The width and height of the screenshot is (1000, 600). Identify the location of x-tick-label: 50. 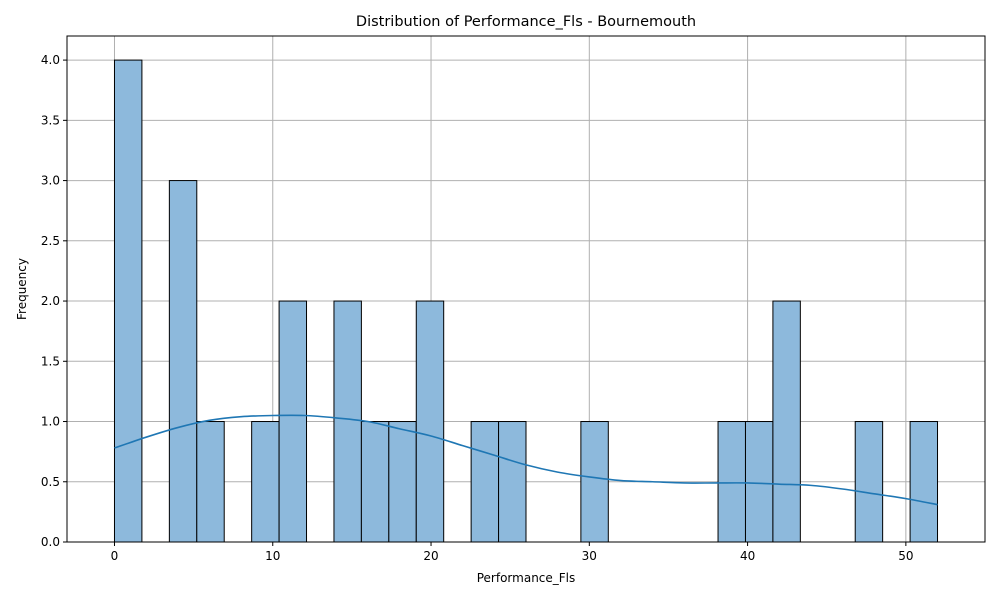
(905, 556).